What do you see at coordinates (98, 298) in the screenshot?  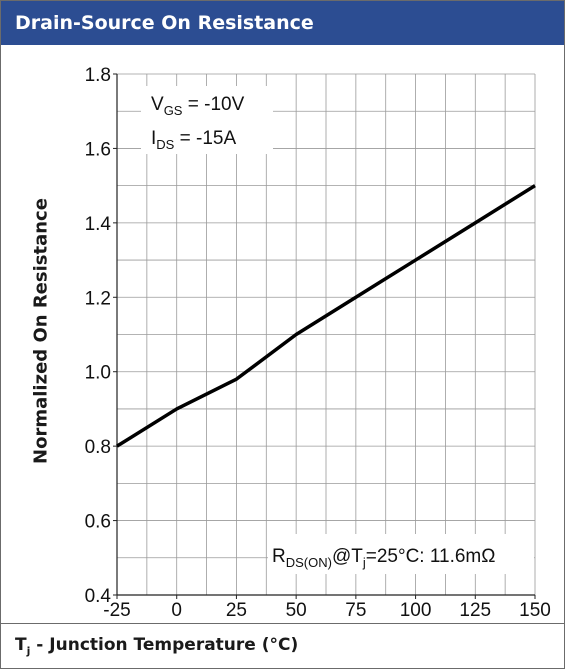 I see `y-tick-label: 1.2` at bounding box center [98, 298].